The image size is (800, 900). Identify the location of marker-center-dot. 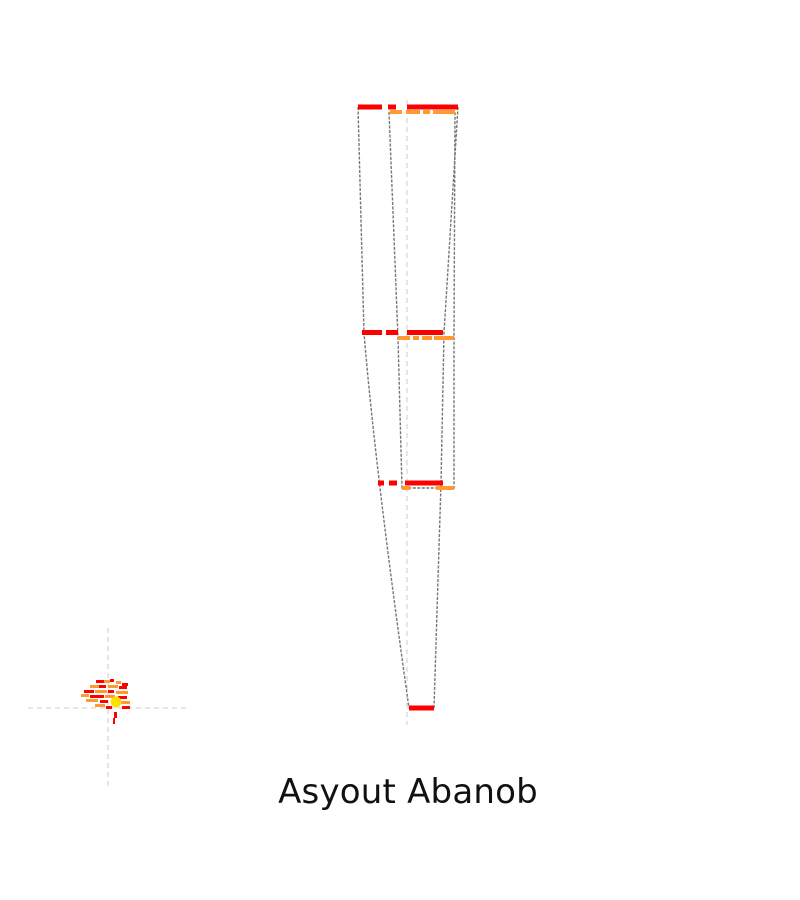
(116, 702).